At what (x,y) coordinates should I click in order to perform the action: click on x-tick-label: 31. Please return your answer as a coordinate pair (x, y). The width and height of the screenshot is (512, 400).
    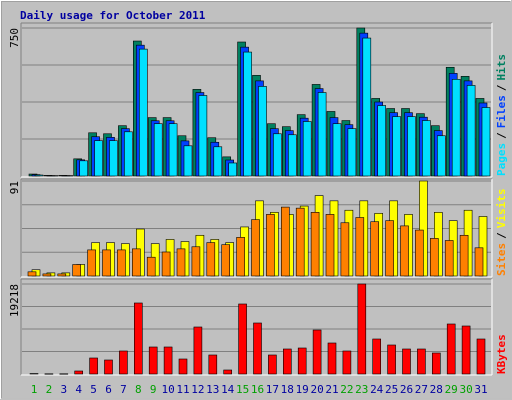
    Looking at the image, I should click on (480, 389).